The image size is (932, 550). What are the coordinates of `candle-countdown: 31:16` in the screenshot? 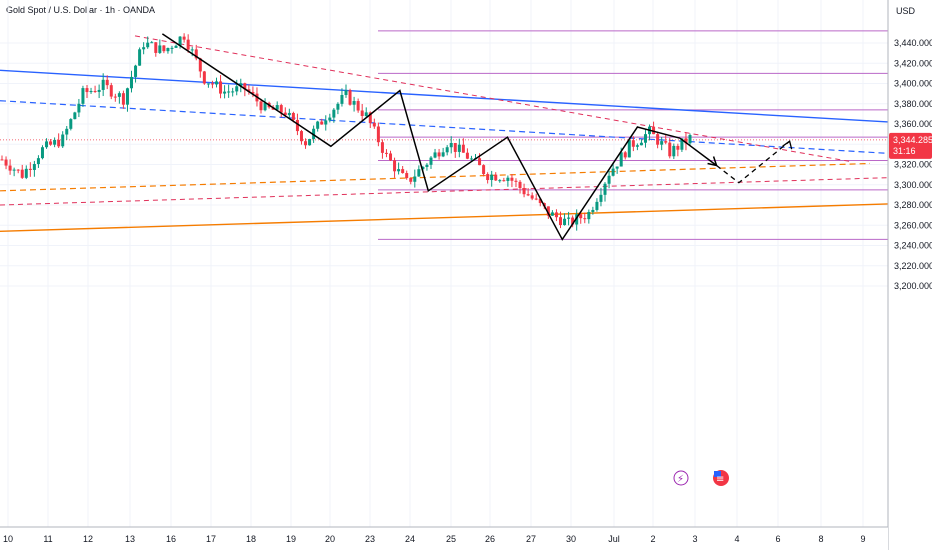 It's located at (904, 151).